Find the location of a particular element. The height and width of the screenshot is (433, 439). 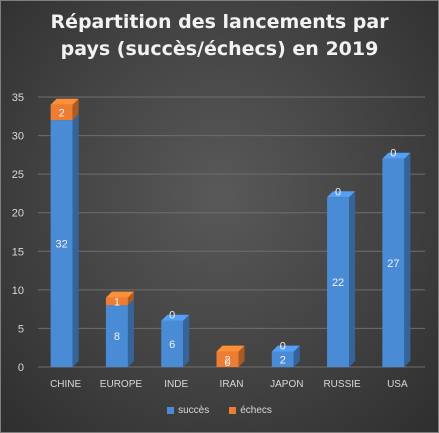

bar-top-EUROPE is located at coordinates (119, 294).